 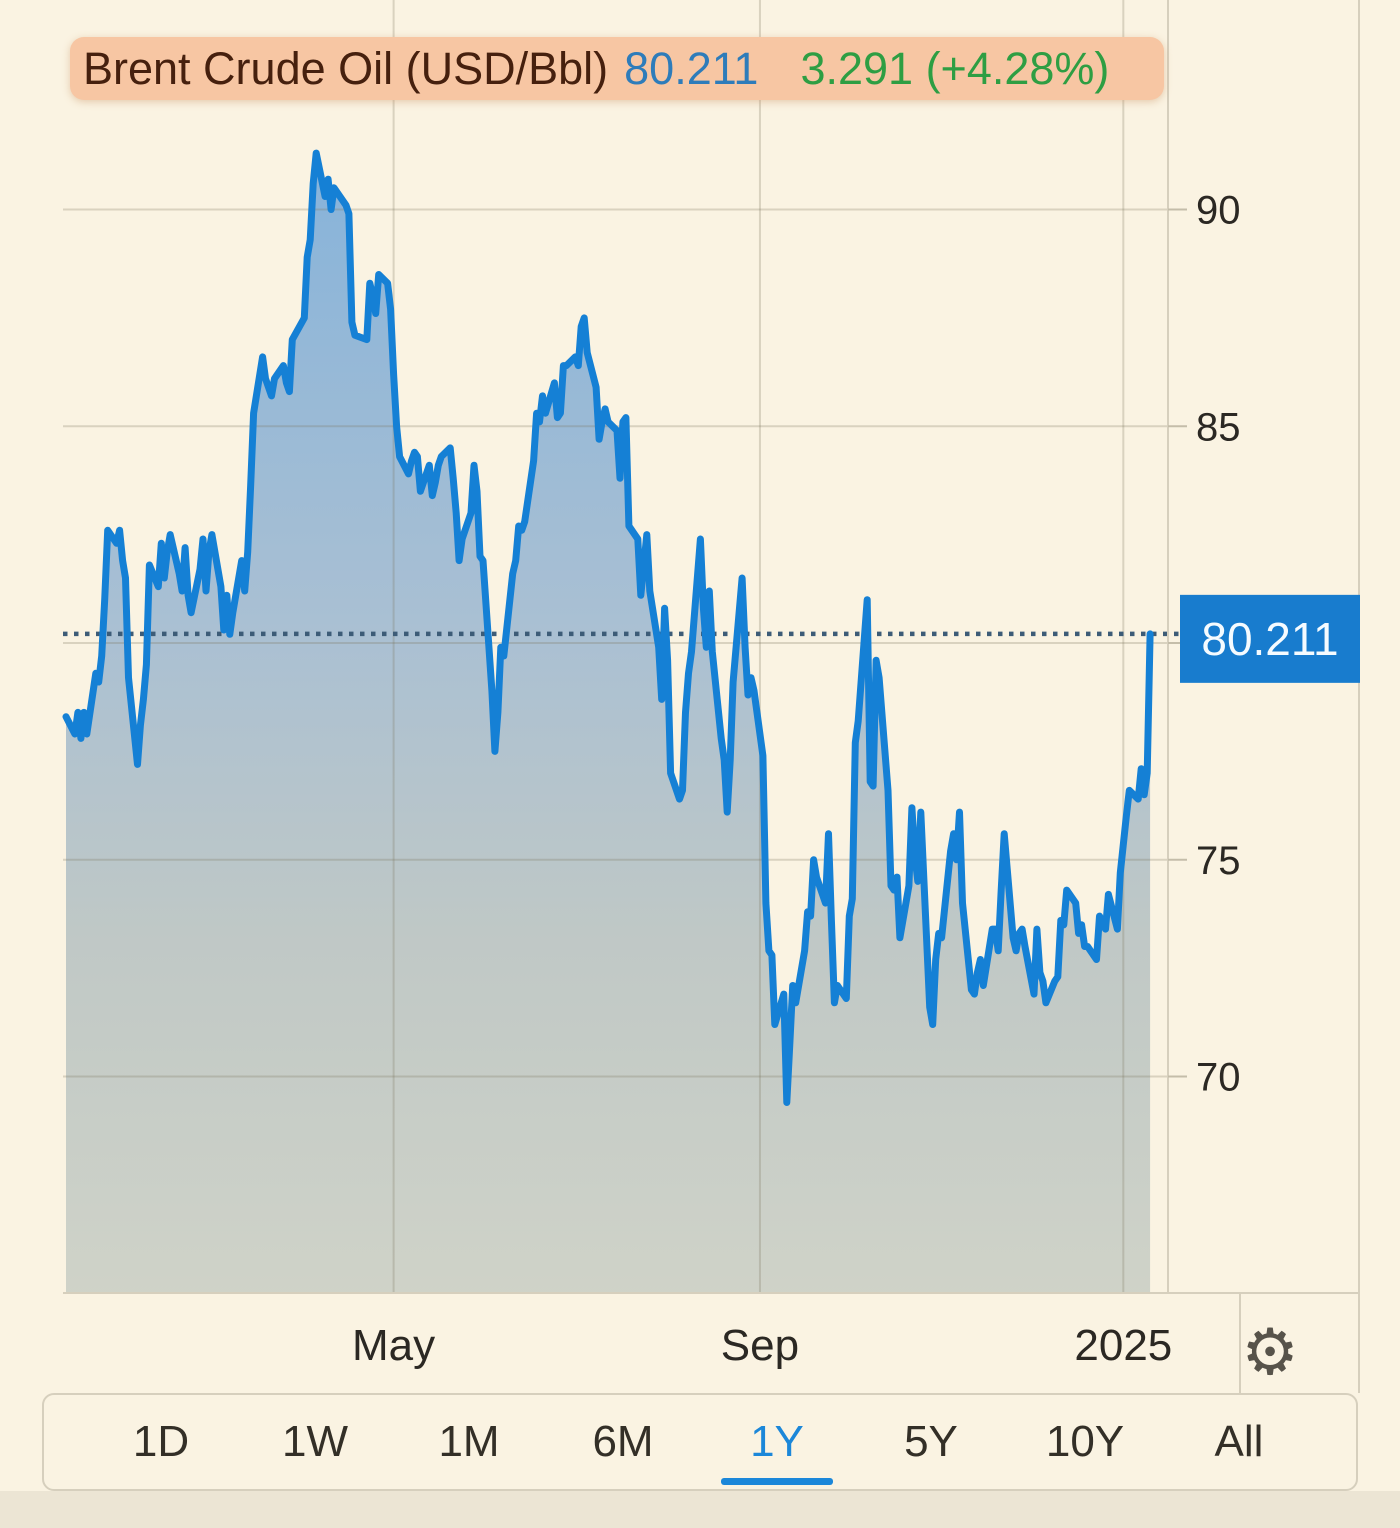 I want to click on instrument-title: Brent Crude Oil (USD/Bbl), so click(x=346, y=68).